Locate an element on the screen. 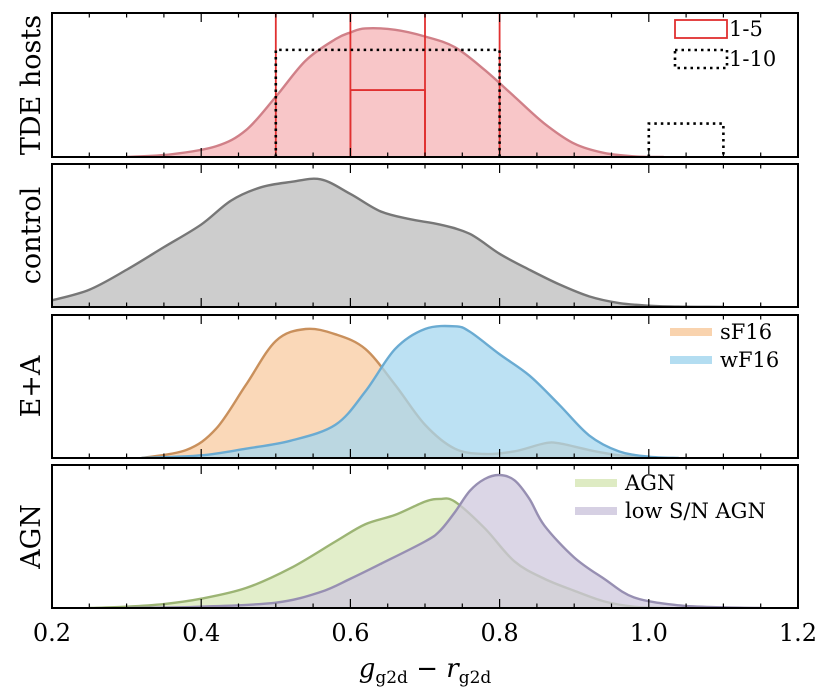  line-low-s-n-agn is located at coordinates (443, 540).